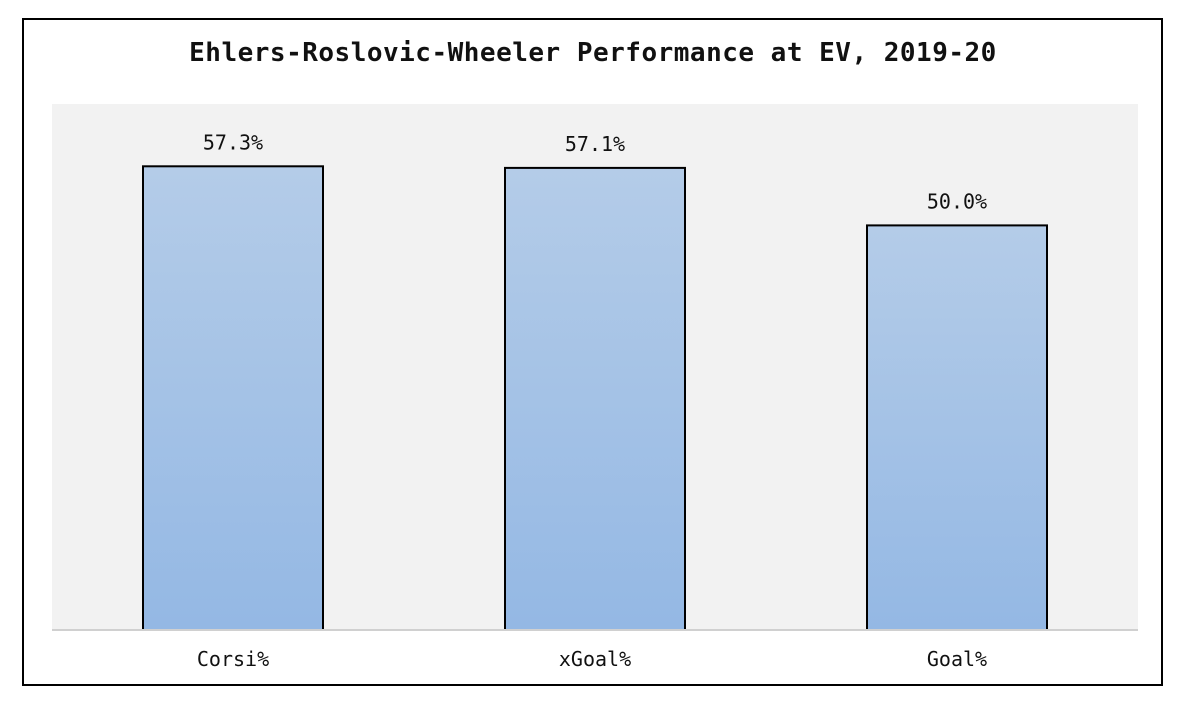 Image resolution: width=1186 pixels, height=724 pixels. Describe the element at coordinates (957, 659) in the screenshot. I see `tick-label-goal-pct: Goal%` at that location.